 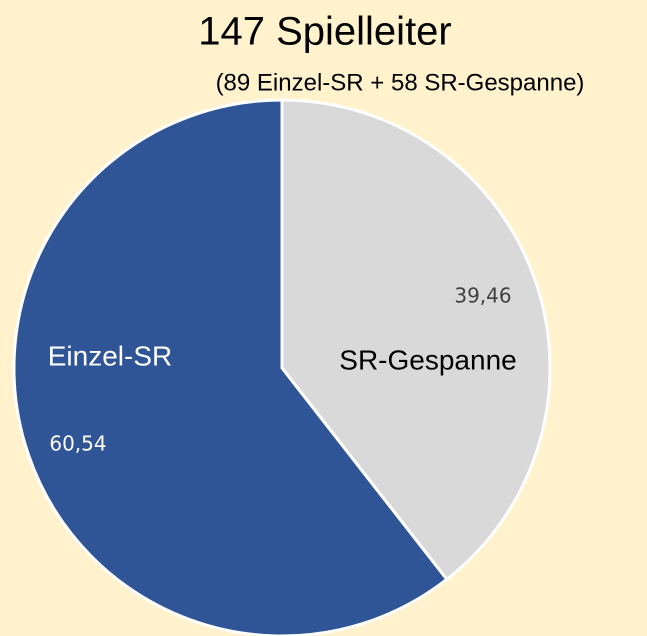 What do you see at coordinates (482, 296) in the screenshot?
I see `value-label: 39,46` at bounding box center [482, 296].